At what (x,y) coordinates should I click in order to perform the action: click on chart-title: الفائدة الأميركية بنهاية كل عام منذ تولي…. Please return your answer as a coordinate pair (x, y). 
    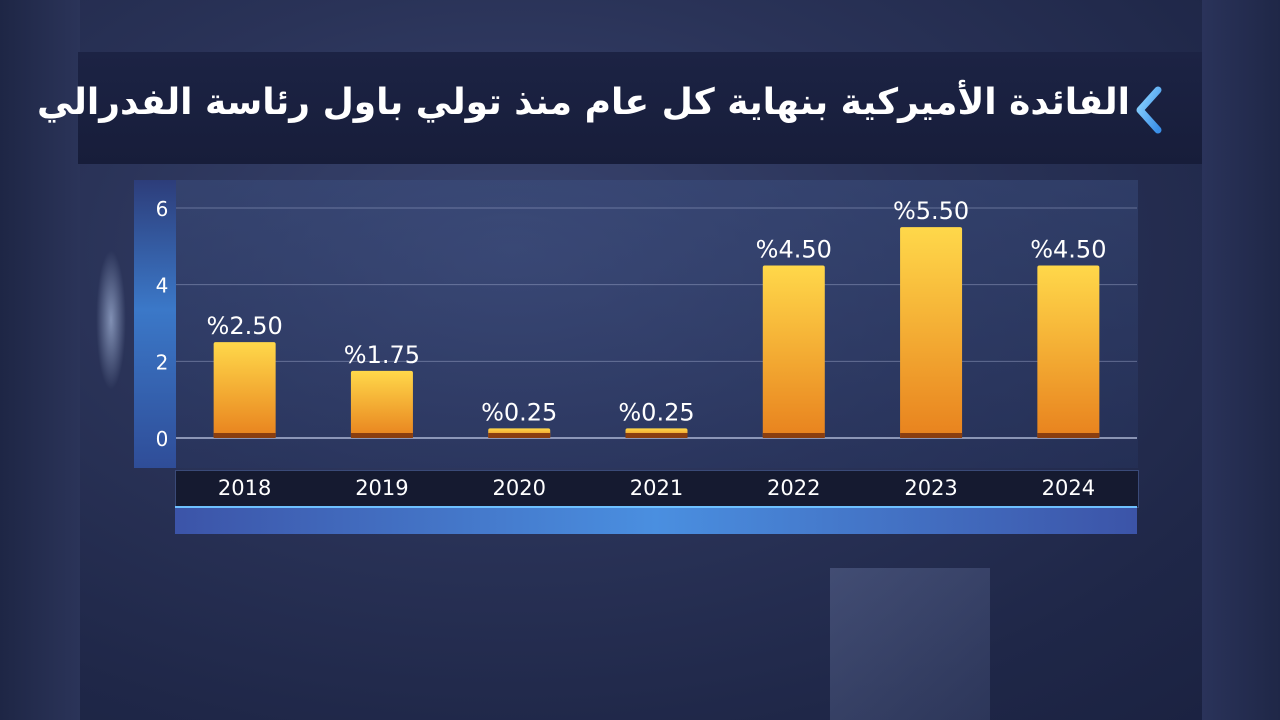
    Looking at the image, I should click on (583, 102).